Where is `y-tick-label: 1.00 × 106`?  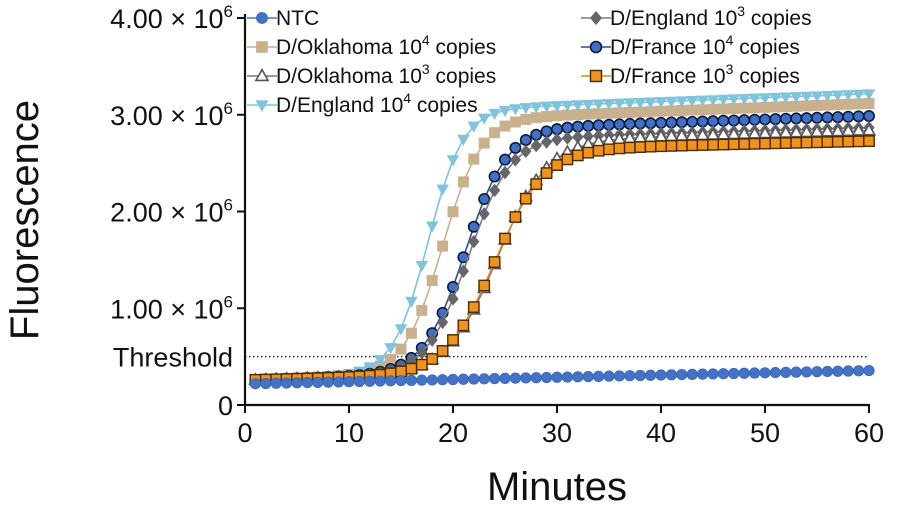
y-tick-label: 1.00 × 106 is located at coordinates (171, 308).